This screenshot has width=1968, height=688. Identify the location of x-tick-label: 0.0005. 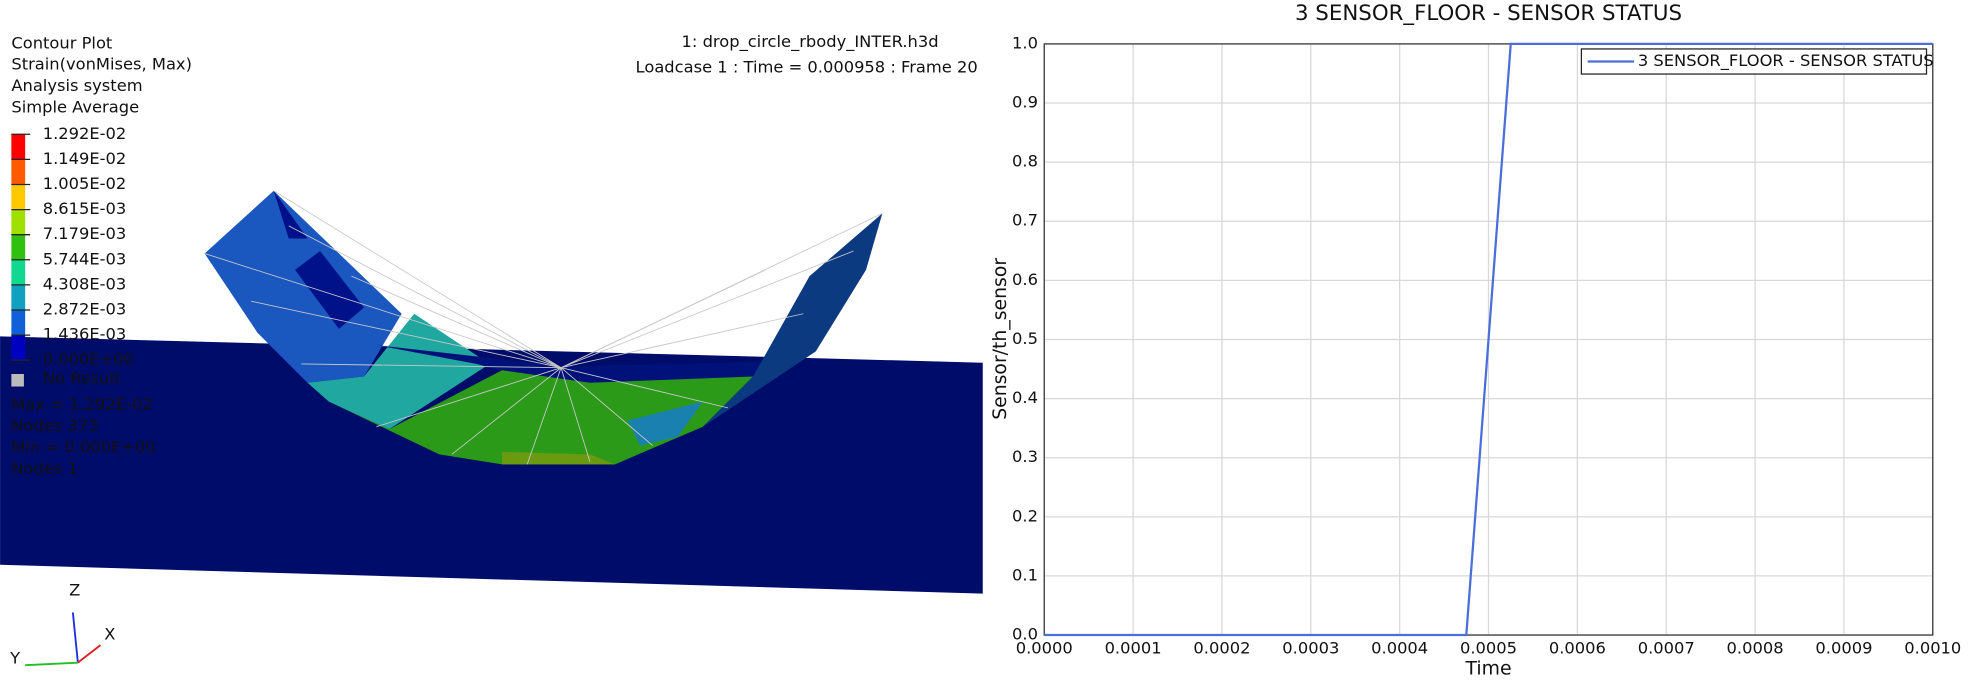
(1488, 647).